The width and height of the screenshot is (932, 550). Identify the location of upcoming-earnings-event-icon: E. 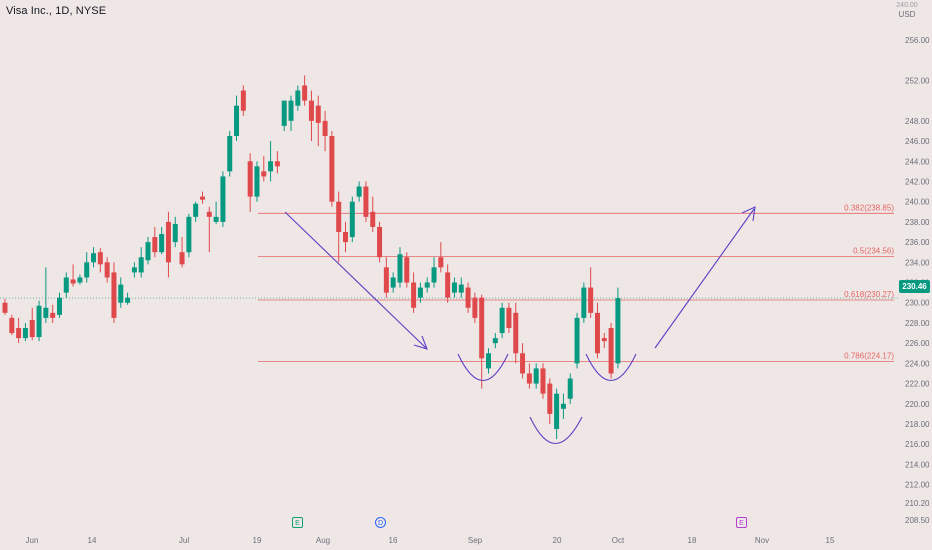
(741, 522).